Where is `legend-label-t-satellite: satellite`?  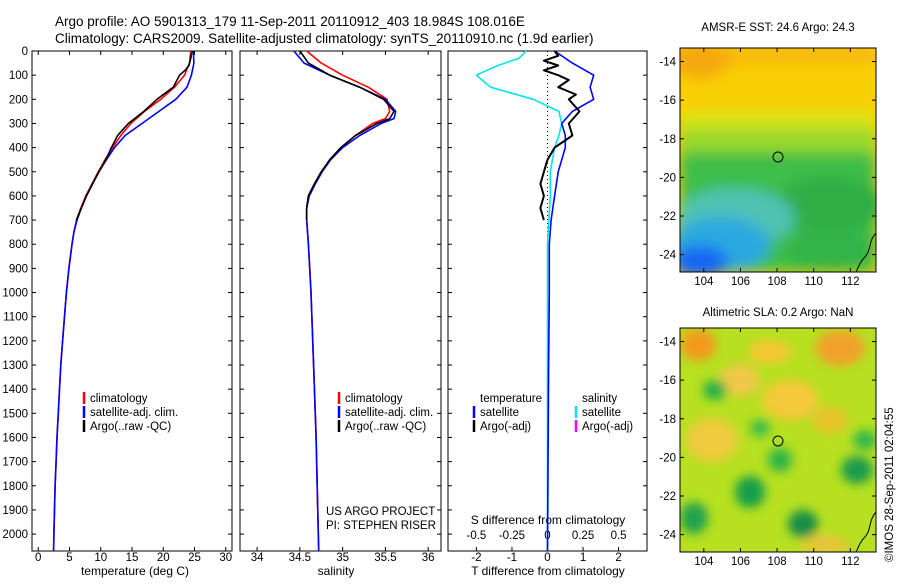 legend-label-t-satellite: satellite is located at coordinates (499, 413).